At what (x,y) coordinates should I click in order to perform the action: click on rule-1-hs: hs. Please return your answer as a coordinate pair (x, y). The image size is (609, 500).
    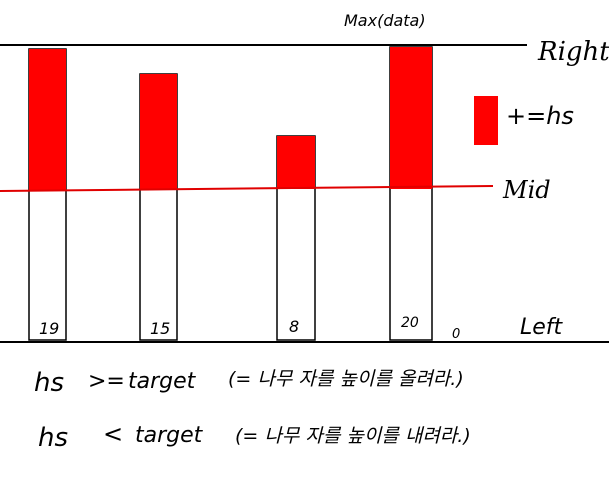
    Looking at the image, I should click on (49, 383).